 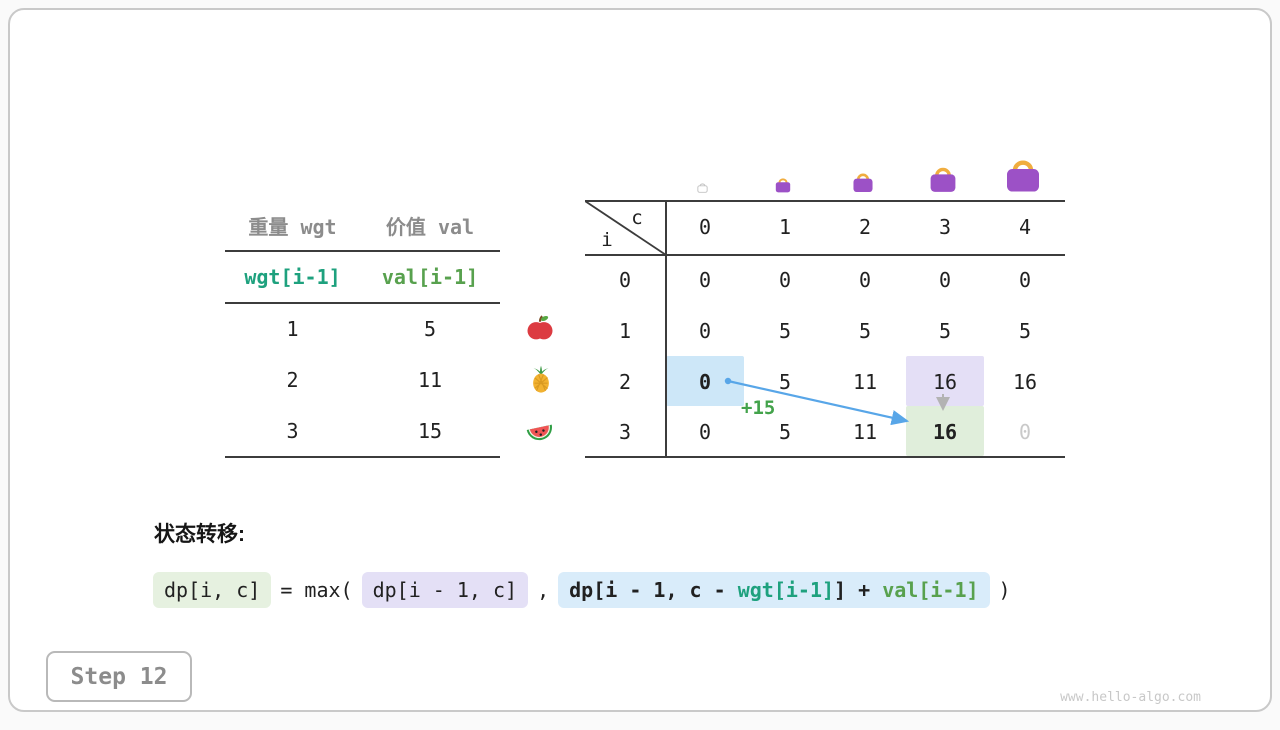 What do you see at coordinates (316, 590) in the screenshot?
I see `formula-equals-max: = max(` at bounding box center [316, 590].